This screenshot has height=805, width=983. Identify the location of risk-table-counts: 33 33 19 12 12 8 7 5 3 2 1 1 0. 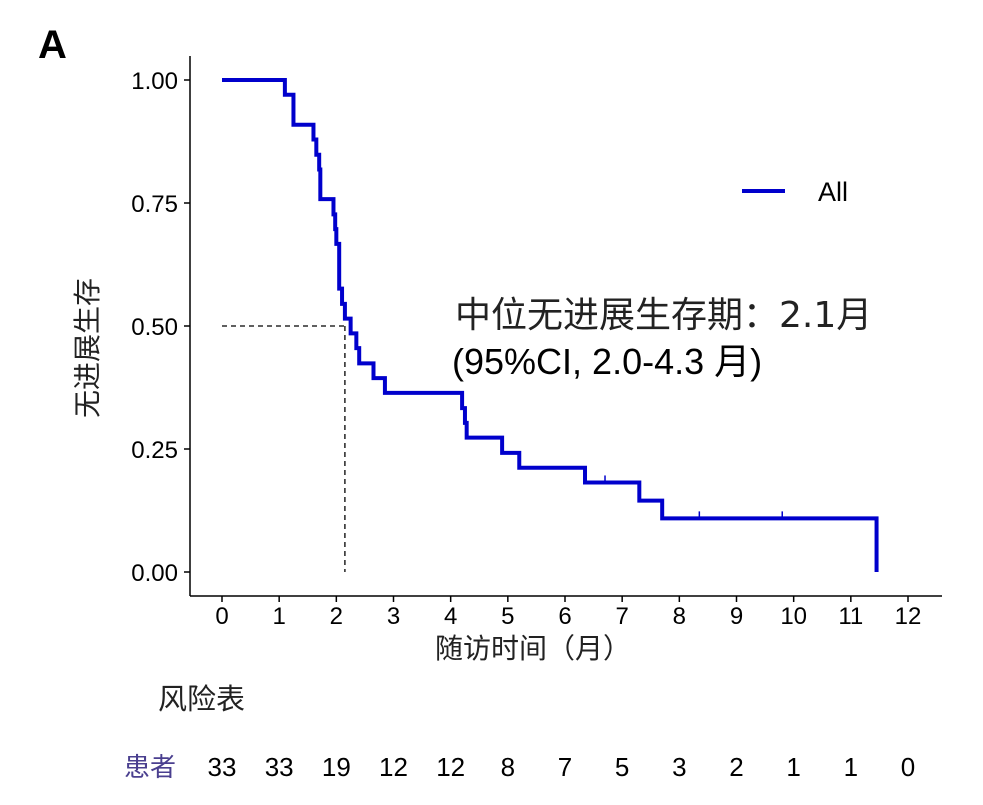
(562, 767).